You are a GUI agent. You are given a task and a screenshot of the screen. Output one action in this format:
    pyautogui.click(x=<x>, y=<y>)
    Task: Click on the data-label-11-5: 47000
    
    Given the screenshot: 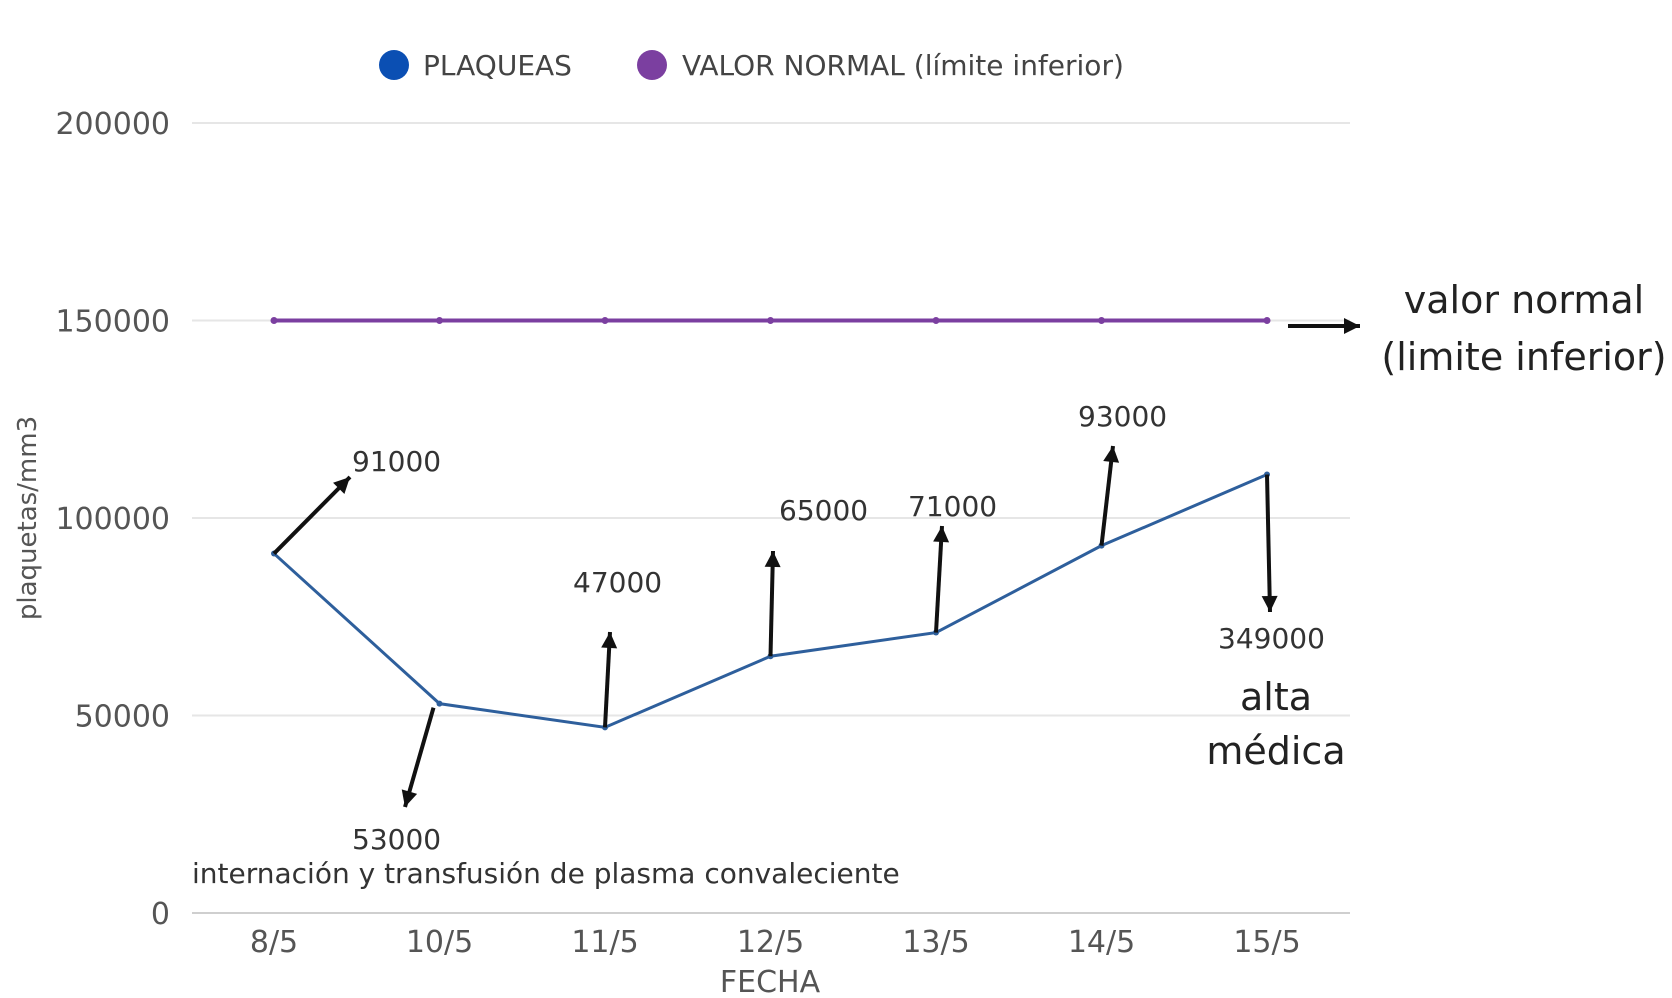 What is the action you would take?
    pyautogui.click(x=617, y=582)
    